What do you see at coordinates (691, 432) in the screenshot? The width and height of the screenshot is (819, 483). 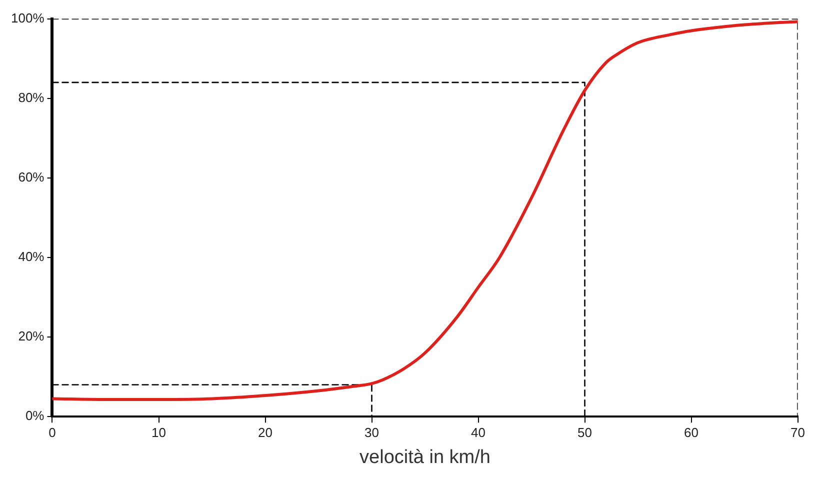 I see `x-tick-label: 60` at bounding box center [691, 432].